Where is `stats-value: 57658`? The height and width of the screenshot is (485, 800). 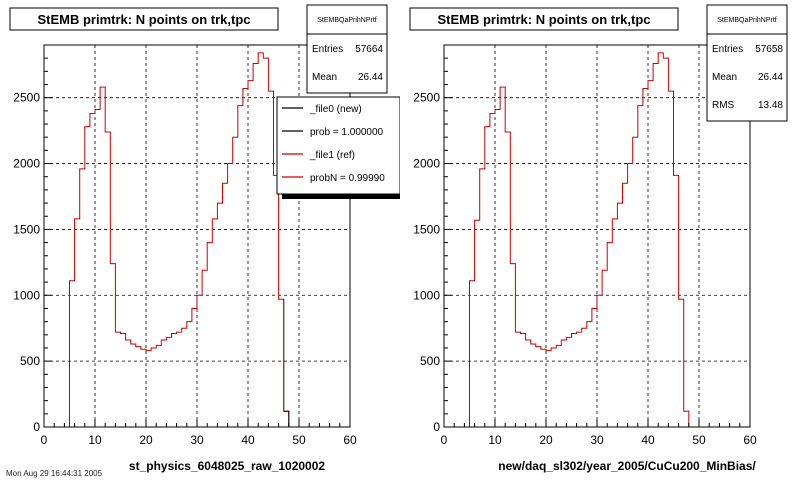
stats-value: 57658 is located at coordinates (769, 49).